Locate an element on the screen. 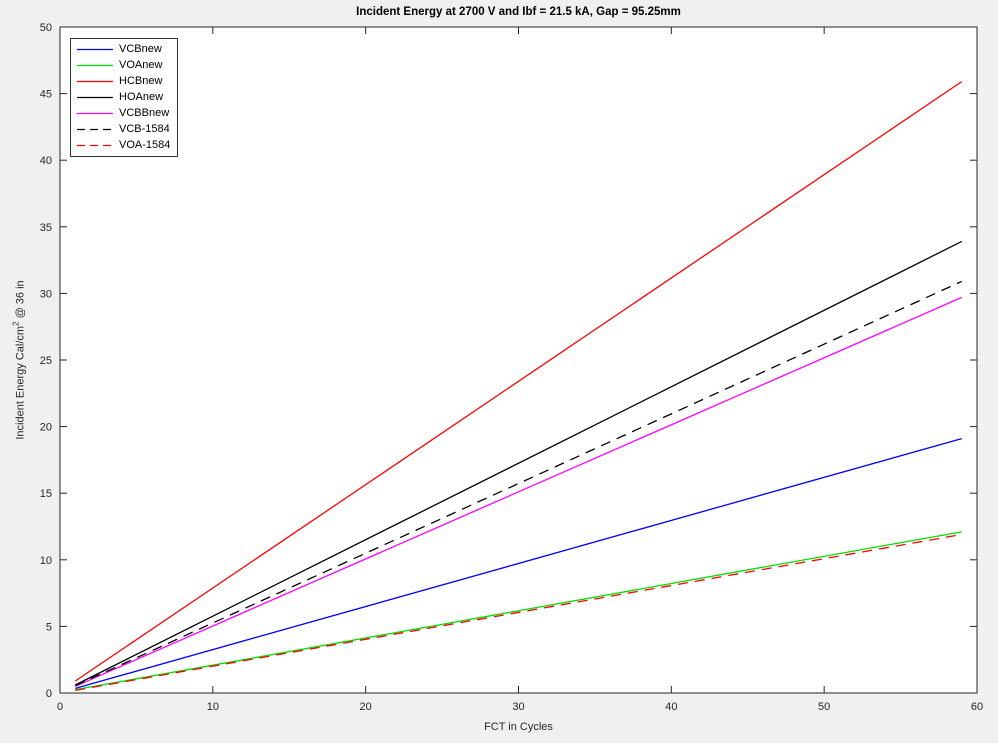 This screenshot has width=998, height=743. y-tick-label: 10 is located at coordinates (46, 561).